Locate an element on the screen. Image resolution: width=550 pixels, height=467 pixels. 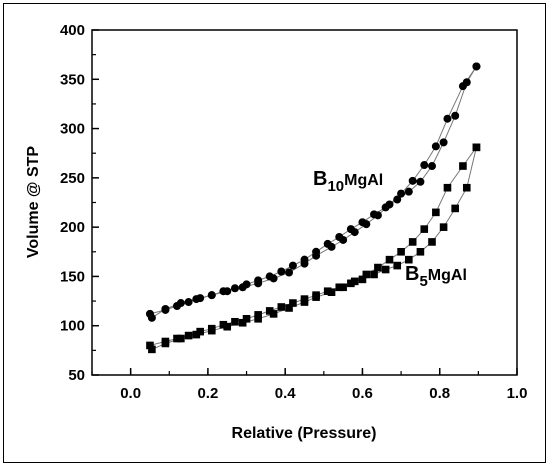
y-tick-label: 300 is located at coordinates (72, 129).